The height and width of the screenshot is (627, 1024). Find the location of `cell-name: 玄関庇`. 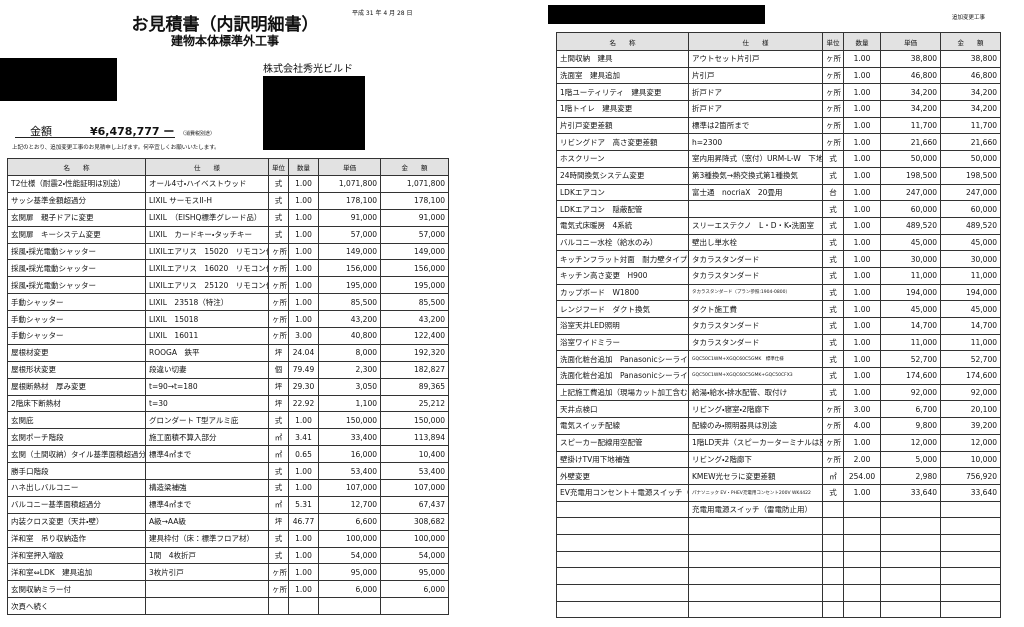

cell-name: 玄関庇 is located at coordinates (76, 420).